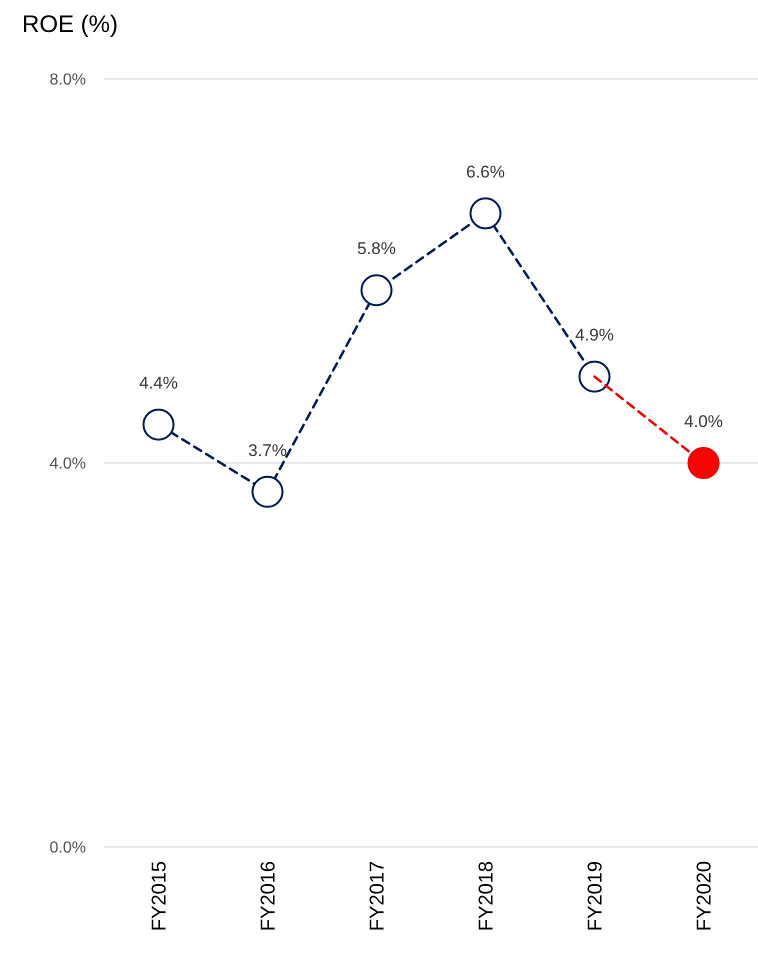 The height and width of the screenshot is (958, 758). I want to click on data-label: 4.9%, so click(594, 335).